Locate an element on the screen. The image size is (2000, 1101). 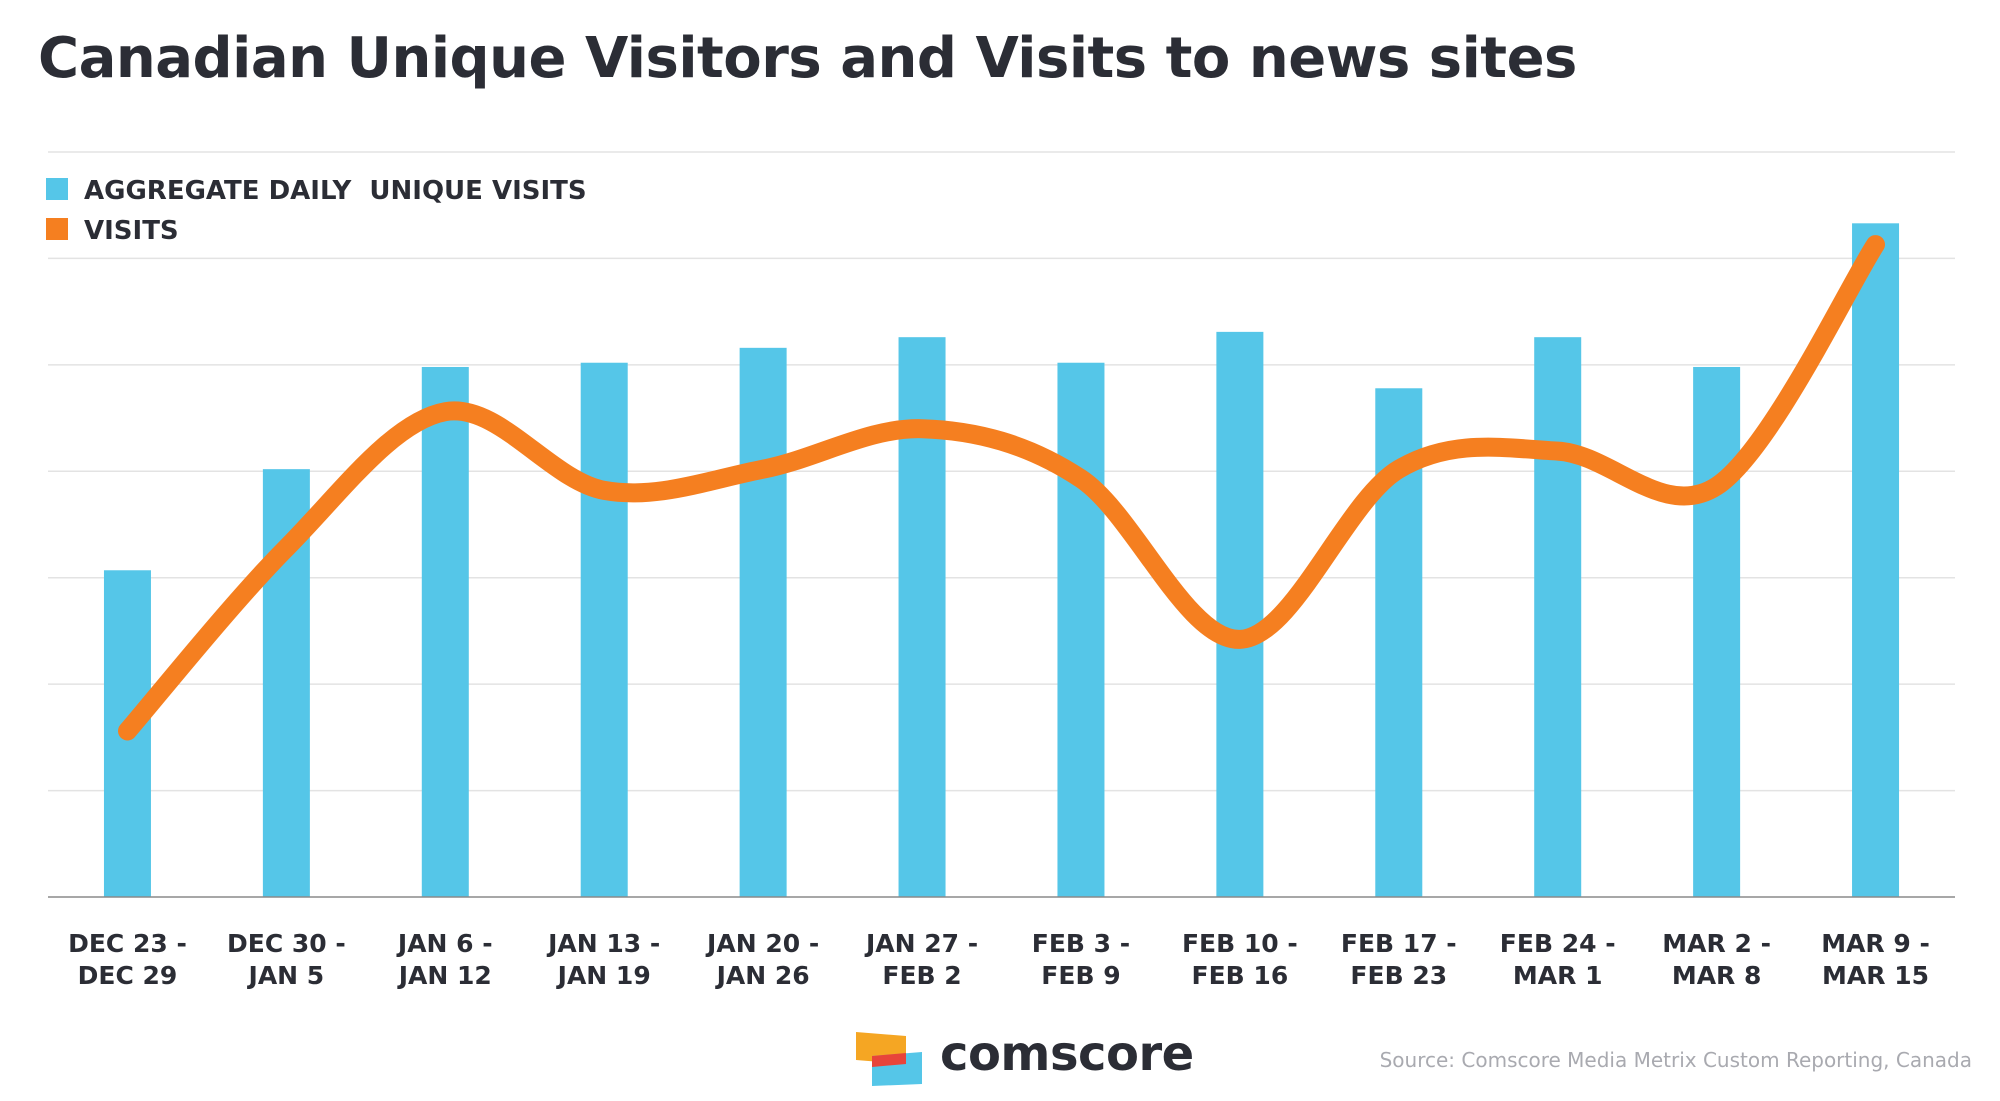
comscore-logo-icon is located at coordinates (889, 1059).